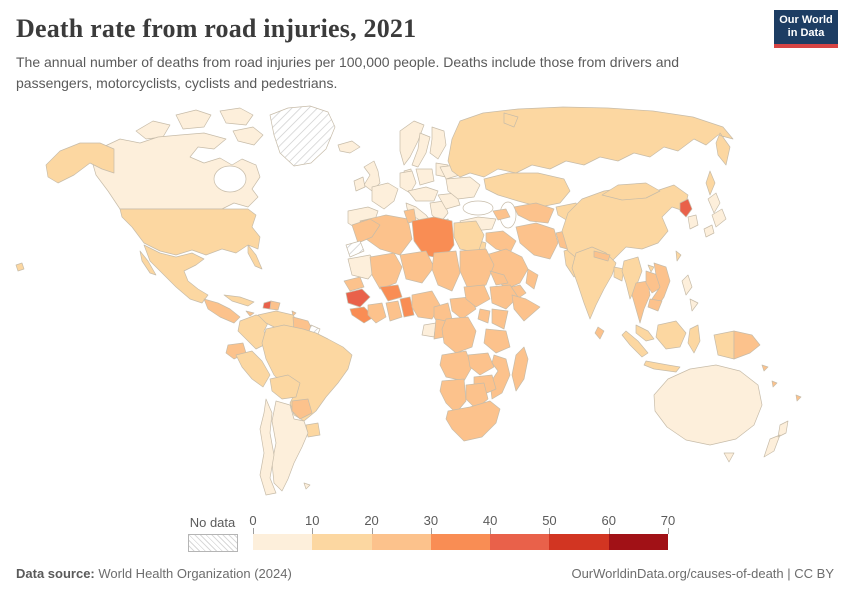  I want to click on region-ghana, so click(394, 311).